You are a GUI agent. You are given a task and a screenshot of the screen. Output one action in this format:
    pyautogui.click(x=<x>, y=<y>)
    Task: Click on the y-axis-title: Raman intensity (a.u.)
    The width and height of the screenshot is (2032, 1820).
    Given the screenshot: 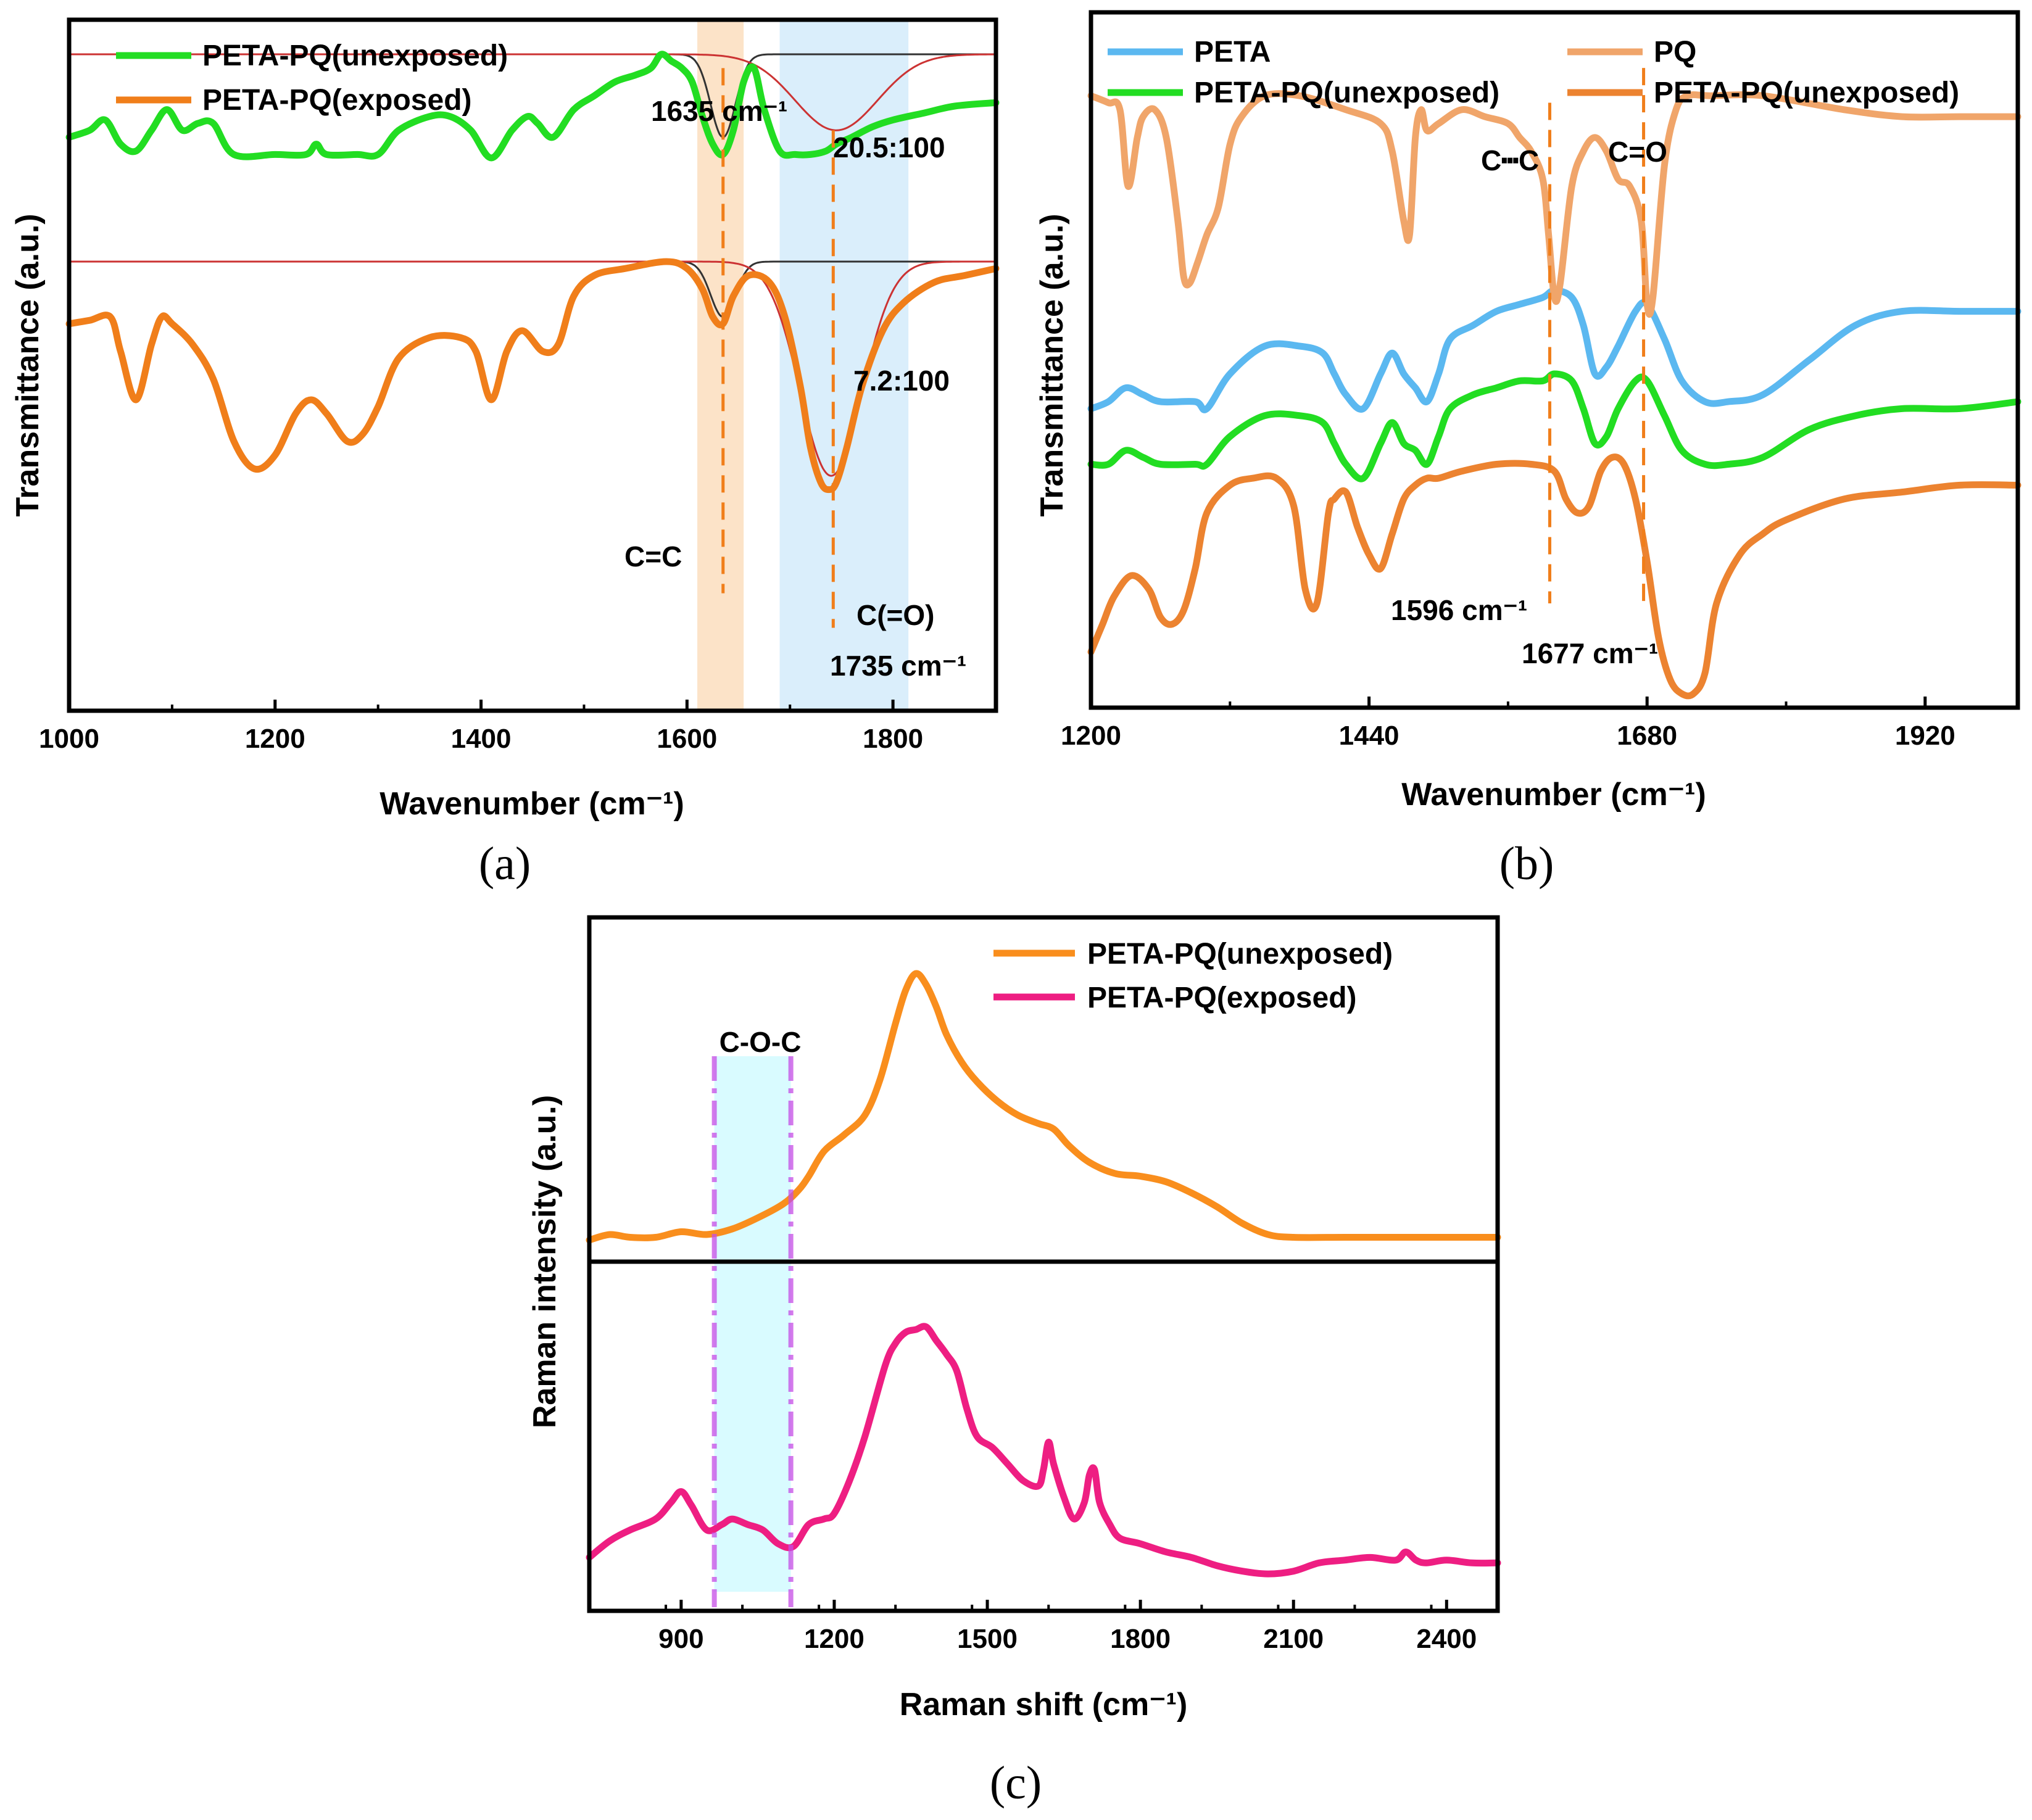 What is the action you would take?
    pyautogui.click(x=545, y=1261)
    